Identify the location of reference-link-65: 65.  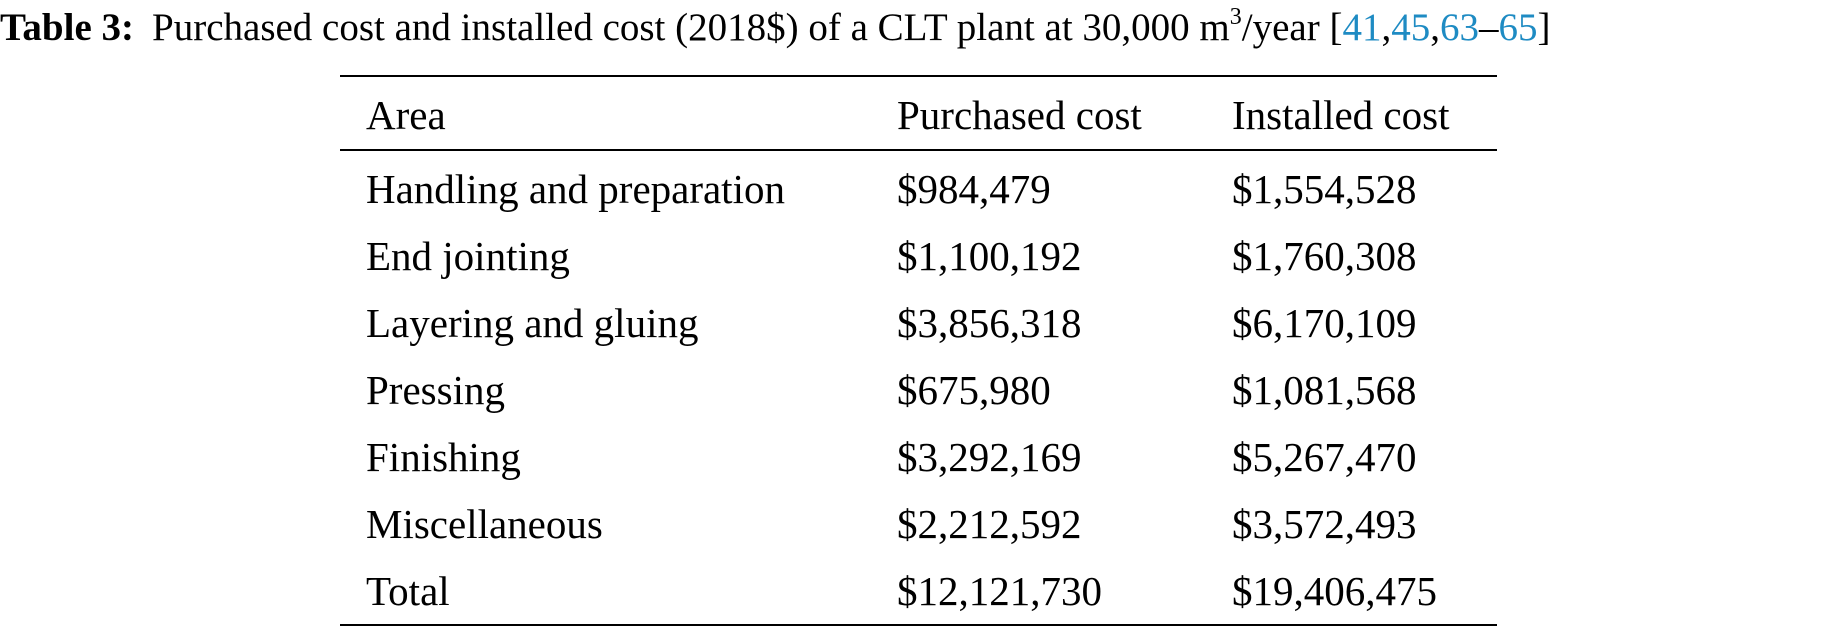
(1518, 27).